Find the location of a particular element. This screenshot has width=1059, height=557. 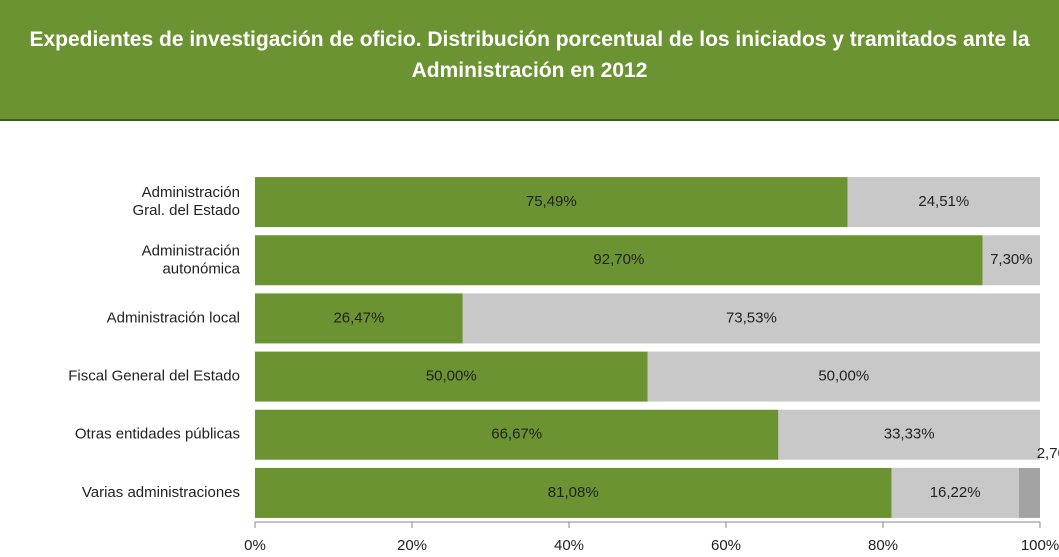

y-tick-label: Administración autonómica is located at coordinates (191, 259).